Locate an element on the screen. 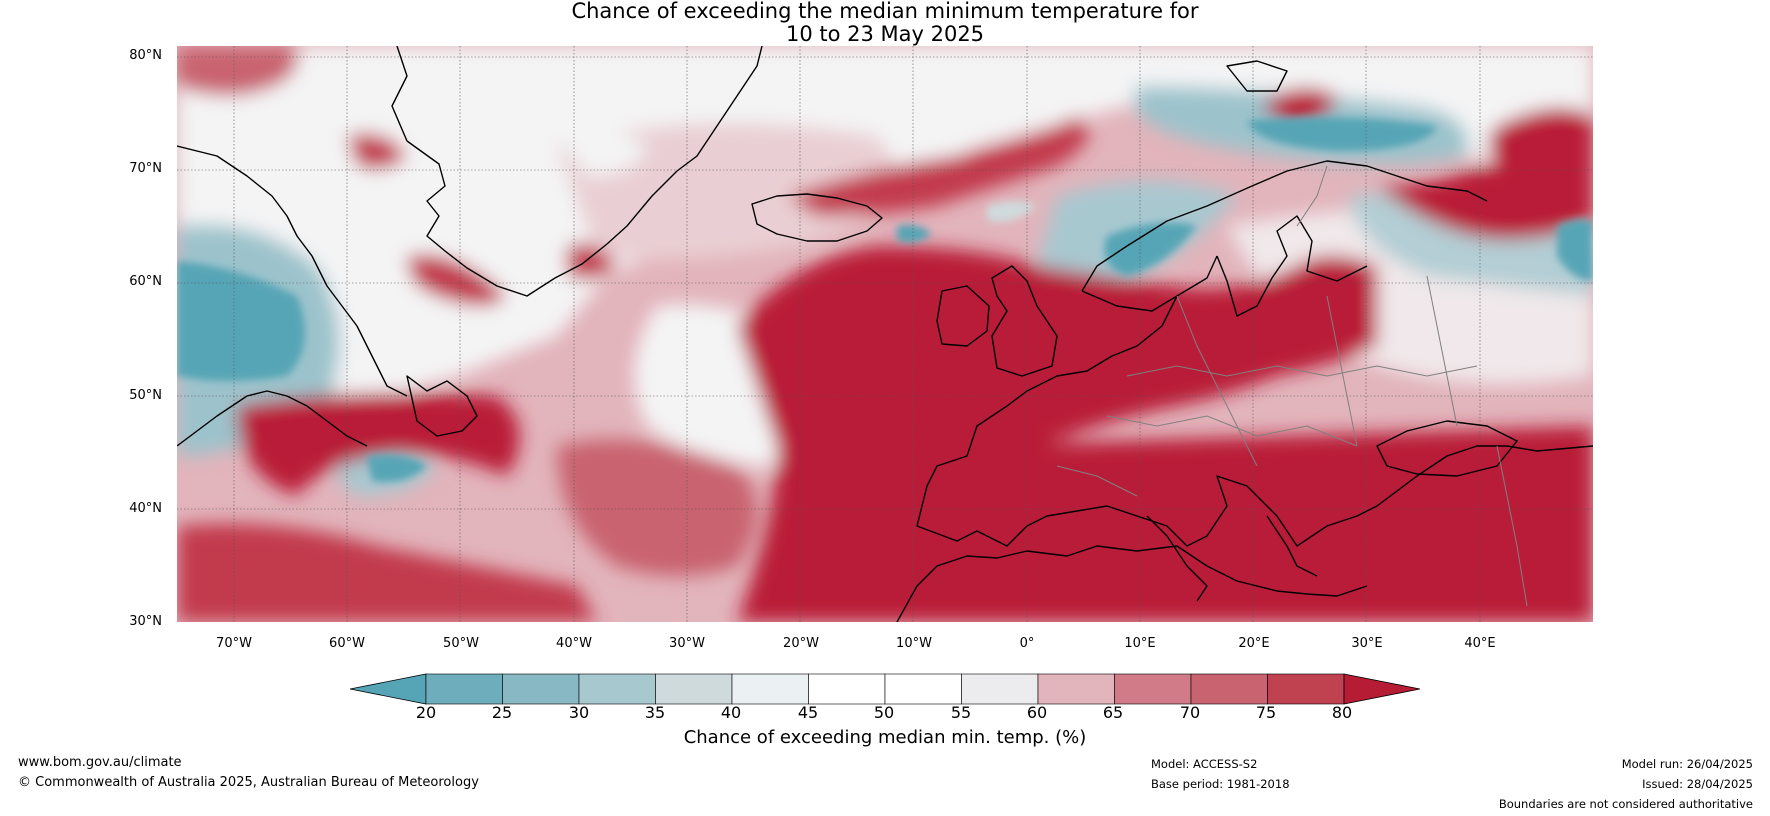  colorbar-tick-35: 35 is located at coordinates (655, 712).